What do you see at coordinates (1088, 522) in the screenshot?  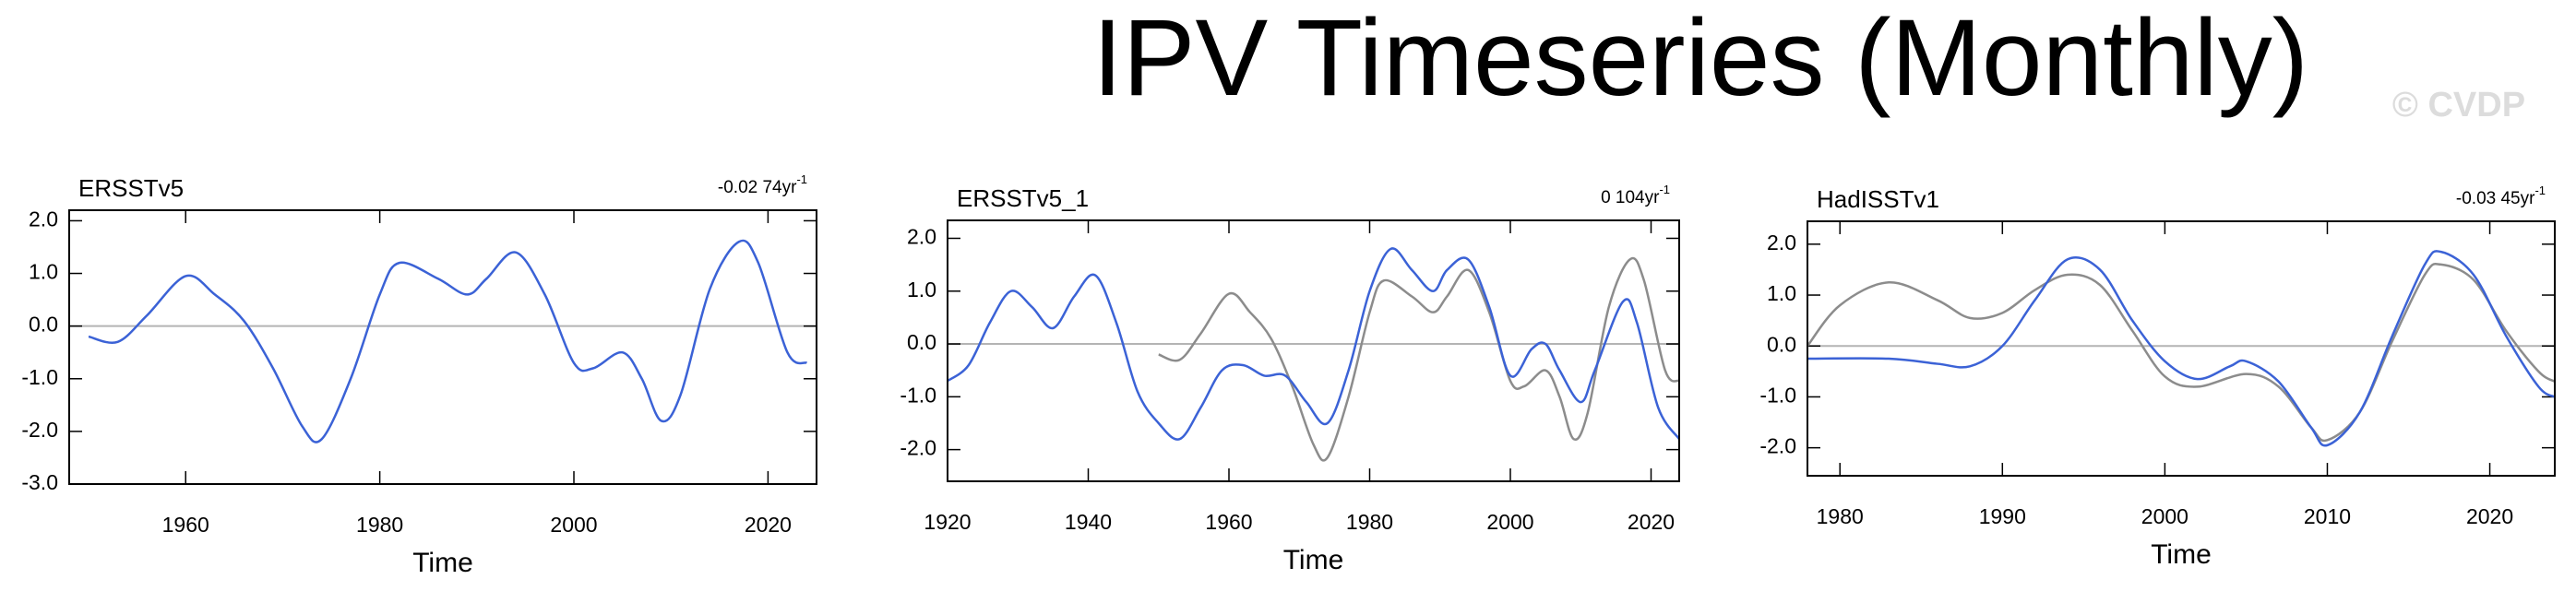 I see `x-tick-label: 1940` at bounding box center [1088, 522].